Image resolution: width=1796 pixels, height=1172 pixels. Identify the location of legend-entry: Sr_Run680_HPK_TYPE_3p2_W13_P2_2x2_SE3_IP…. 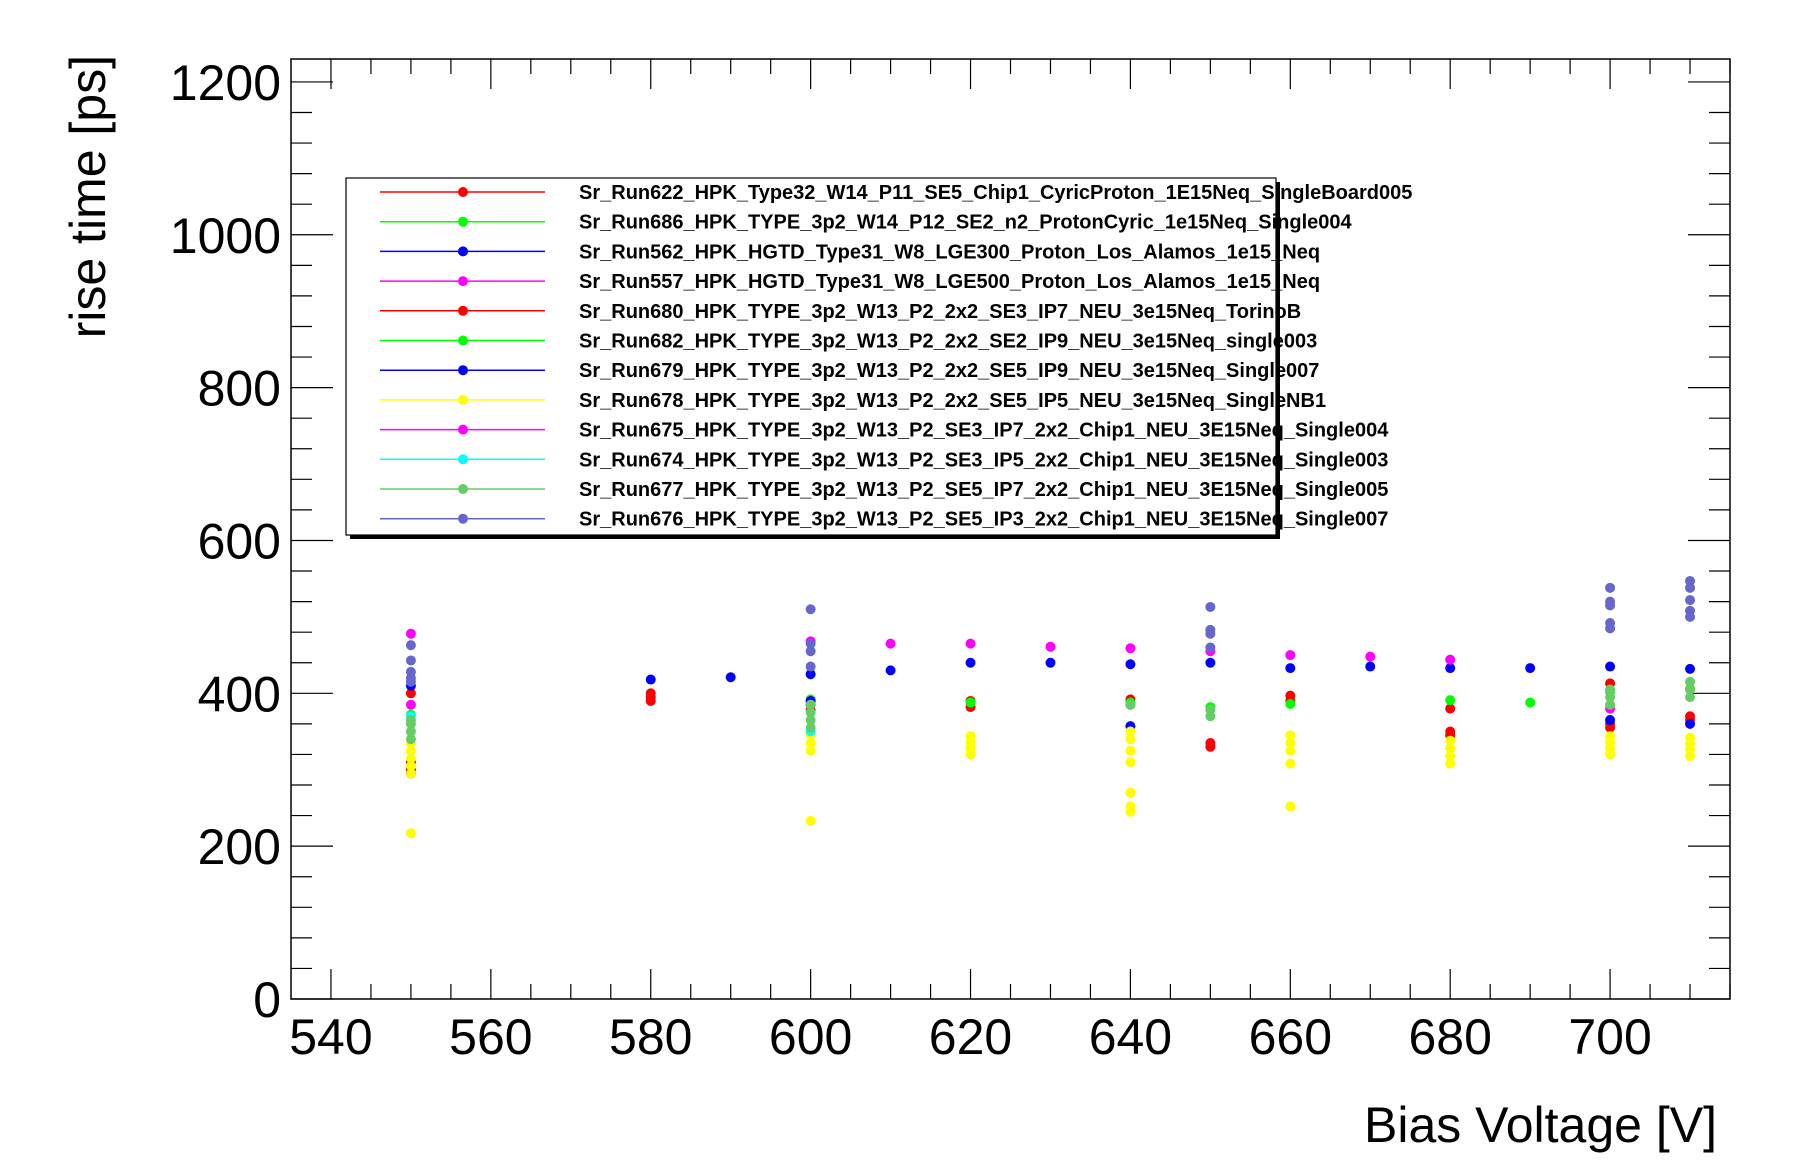
(840, 312).